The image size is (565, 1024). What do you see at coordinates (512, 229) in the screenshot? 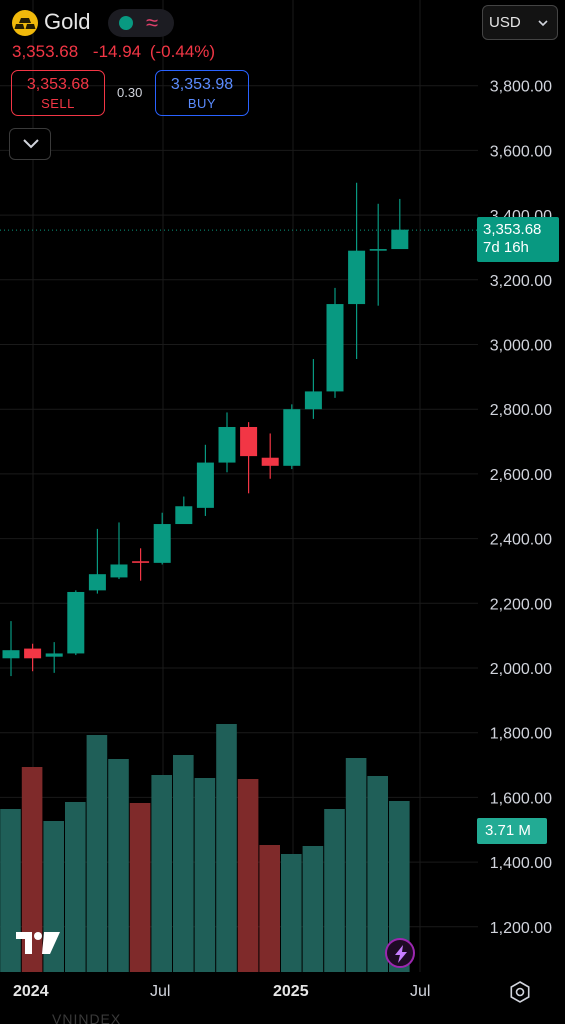
I see `current-price-label: 3,353.68` at bounding box center [512, 229].